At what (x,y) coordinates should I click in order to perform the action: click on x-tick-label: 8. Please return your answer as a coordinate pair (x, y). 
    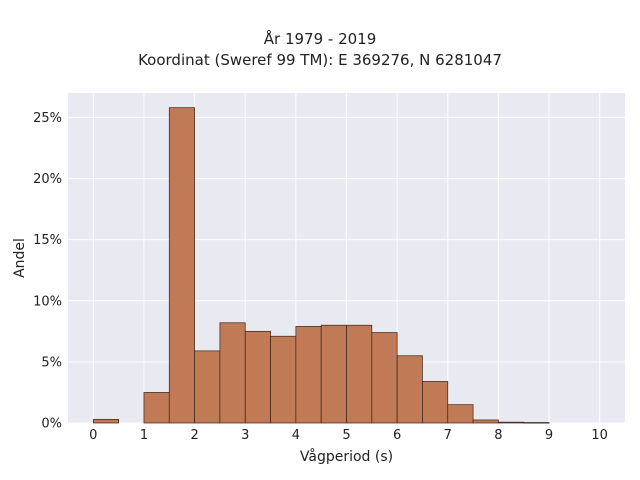
    Looking at the image, I should click on (498, 435).